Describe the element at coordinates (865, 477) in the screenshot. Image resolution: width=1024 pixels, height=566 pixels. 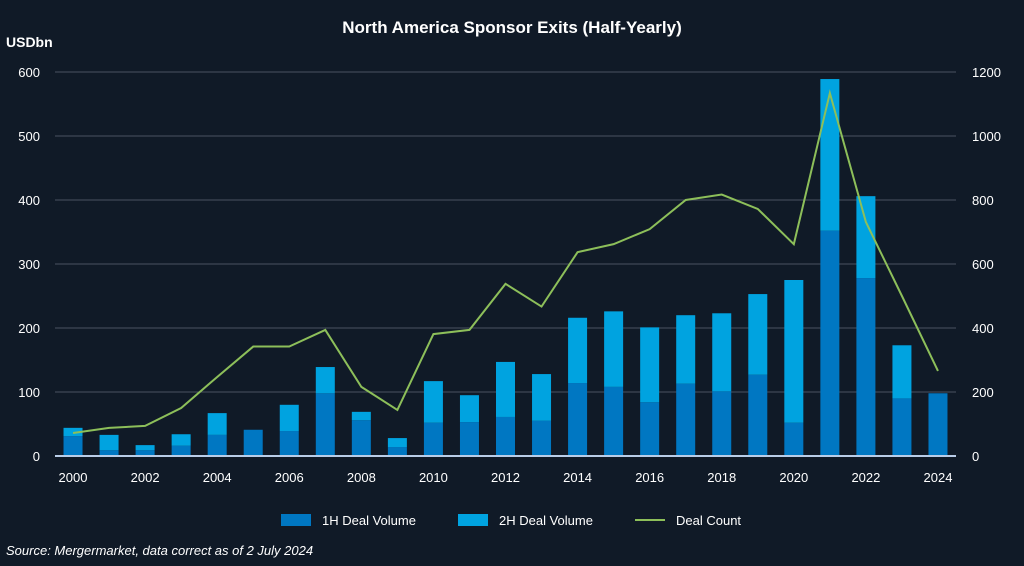
I see `x-tick-label: 2022` at that location.